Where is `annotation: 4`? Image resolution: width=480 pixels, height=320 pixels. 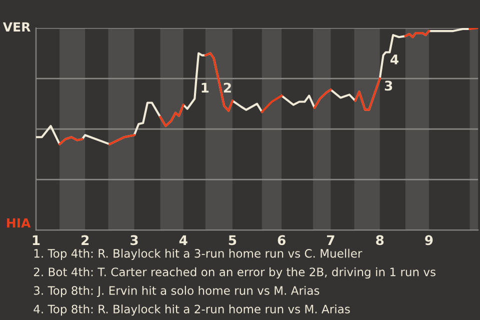
annotation: 4 is located at coordinates (394, 59).